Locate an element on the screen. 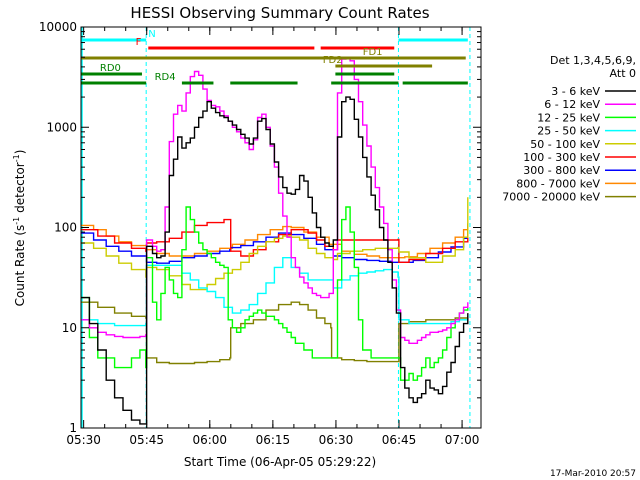  y-tick-label-10: 10 is located at coordinates (69, 328).